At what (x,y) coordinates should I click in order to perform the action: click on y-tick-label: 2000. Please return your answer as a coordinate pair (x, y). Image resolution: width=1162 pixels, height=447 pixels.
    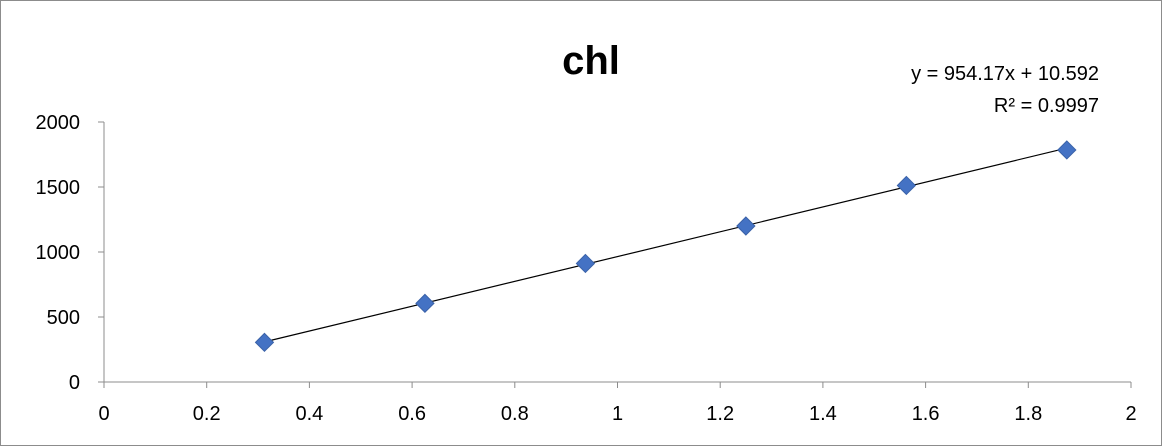
    Looking at the image, I should click on (58, 123).